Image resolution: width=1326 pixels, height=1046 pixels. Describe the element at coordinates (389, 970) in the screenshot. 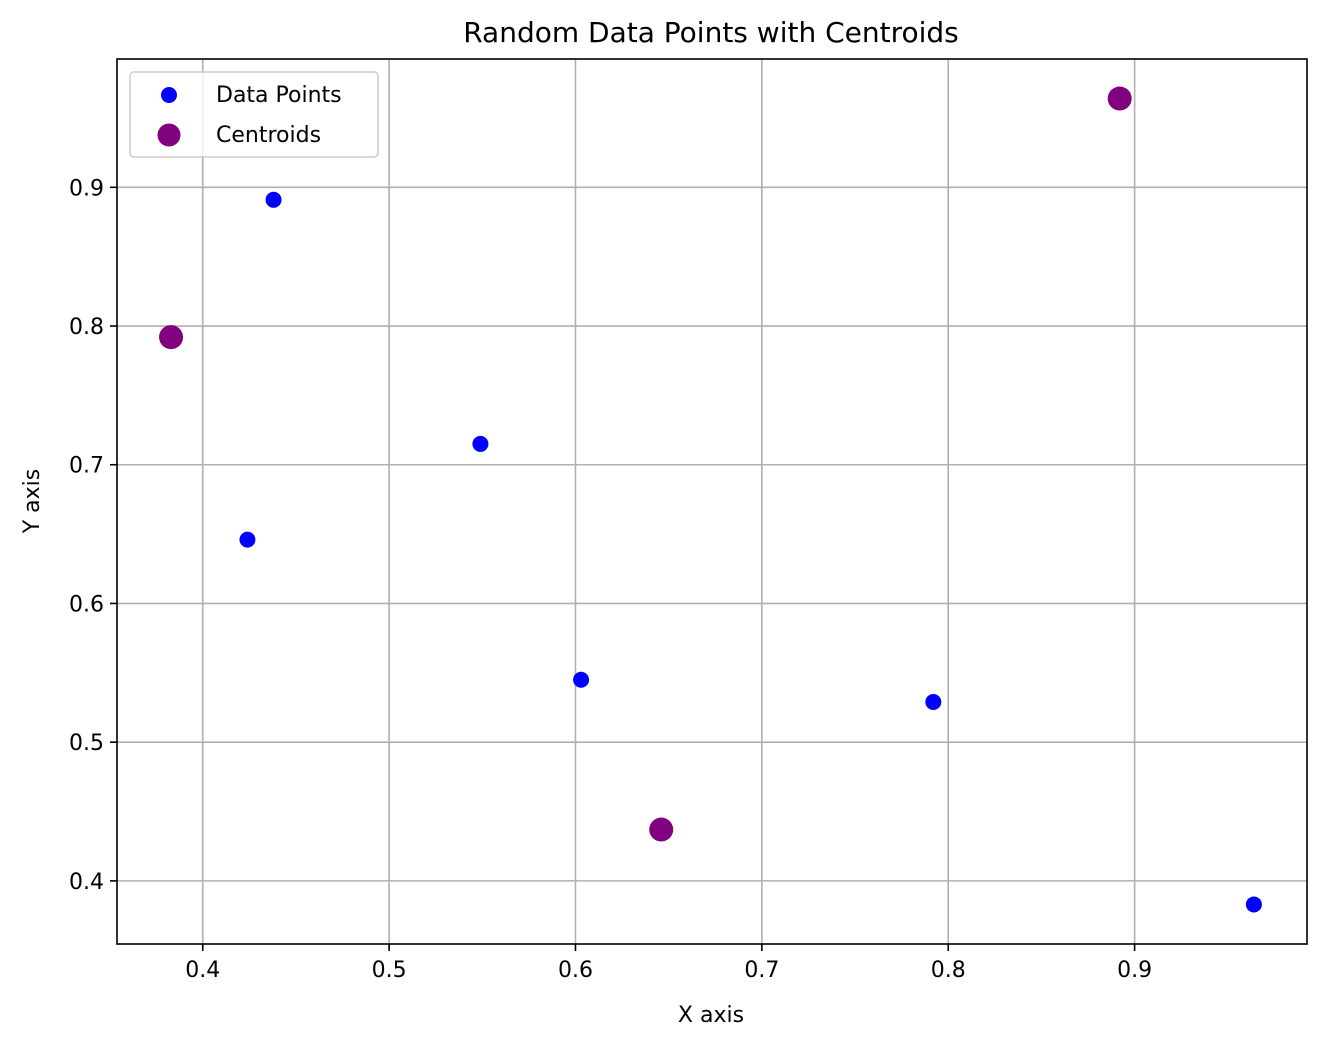

I see `x-tick-label: 0.5` at that location.